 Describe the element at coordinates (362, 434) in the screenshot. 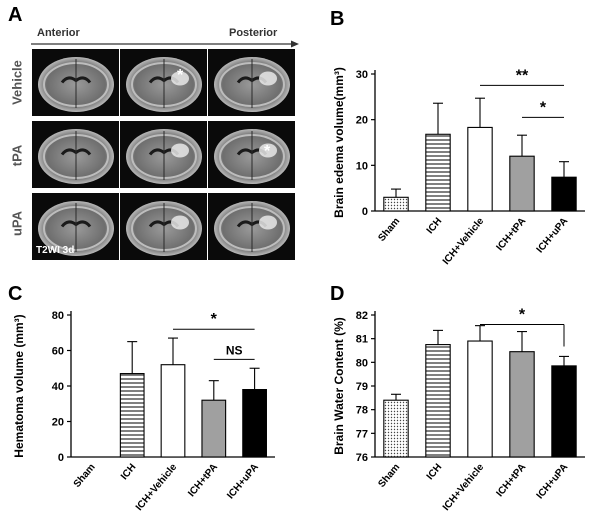

I see `y-tick-label: 77` at that location.